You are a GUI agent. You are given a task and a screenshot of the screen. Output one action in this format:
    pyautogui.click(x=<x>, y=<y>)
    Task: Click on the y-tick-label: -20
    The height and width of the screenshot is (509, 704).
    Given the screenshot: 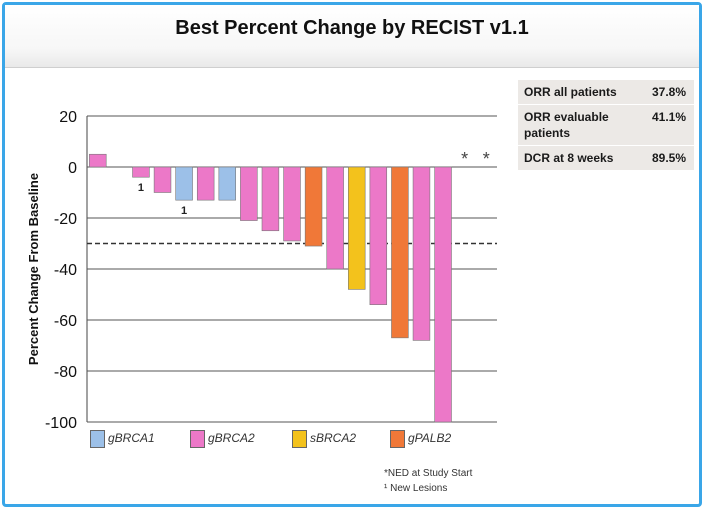 What is the action you would take?
    pyautogui.click(x=65, y=219)
    